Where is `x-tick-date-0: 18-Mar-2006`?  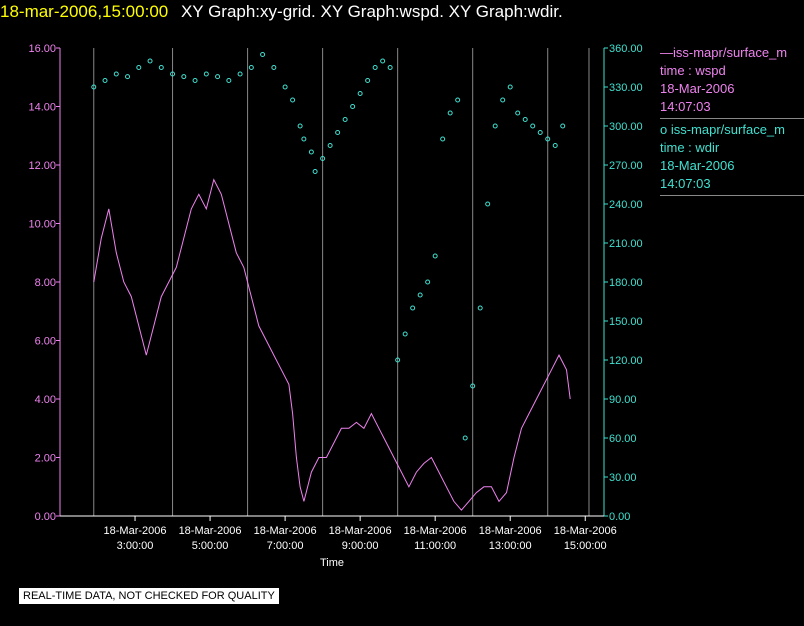 x-tick-date-0: 18-Mar-2006 is located at coordinates (135, 531).